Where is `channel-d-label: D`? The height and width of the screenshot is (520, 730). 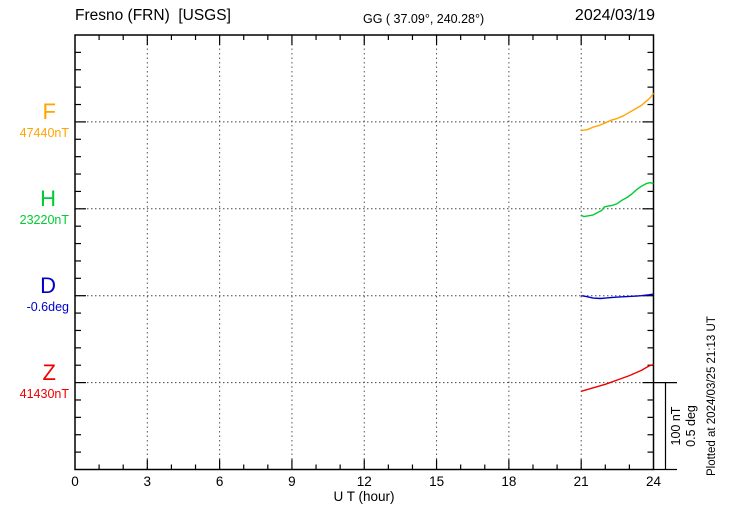 channel-d-label: D is located at coordinates (48, 285).